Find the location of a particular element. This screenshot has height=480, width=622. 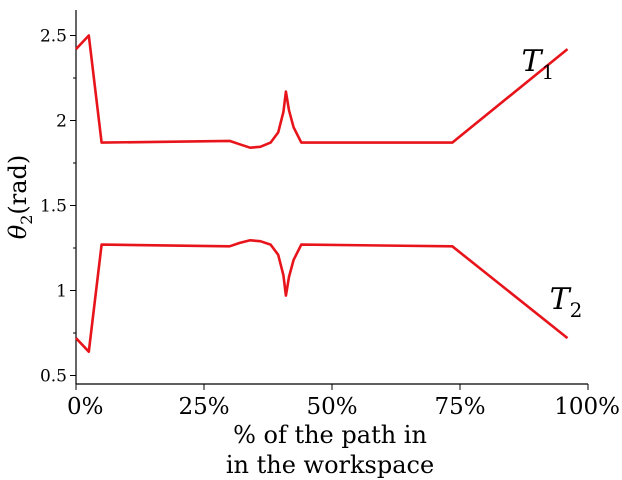

x-tick-label: 25% is located at coordinates (203, 407).